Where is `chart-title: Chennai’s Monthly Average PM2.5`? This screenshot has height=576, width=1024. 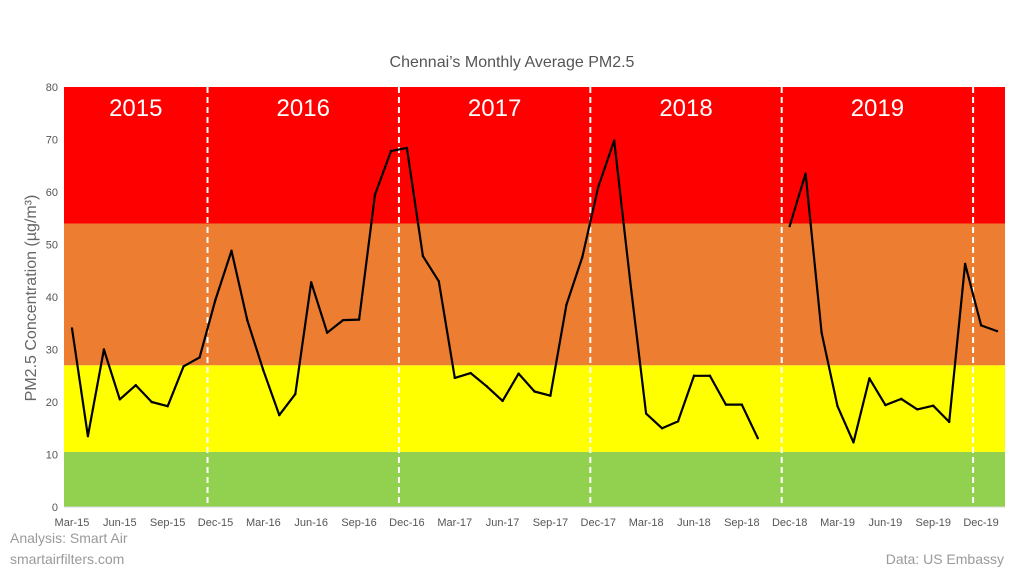
chart-title: Chennai’s Monthly Average PM2.5 is located at coordinates (512, 62).